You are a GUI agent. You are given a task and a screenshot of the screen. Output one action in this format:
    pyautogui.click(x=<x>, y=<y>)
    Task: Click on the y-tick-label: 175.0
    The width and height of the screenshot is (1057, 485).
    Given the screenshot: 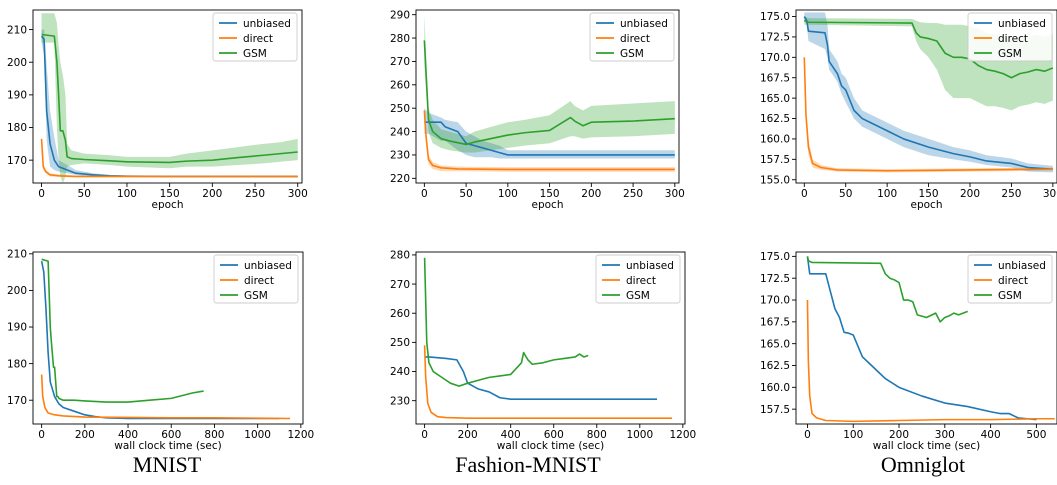 What is the action you would take?
    pyautogui.click(x=775, y=257)
    